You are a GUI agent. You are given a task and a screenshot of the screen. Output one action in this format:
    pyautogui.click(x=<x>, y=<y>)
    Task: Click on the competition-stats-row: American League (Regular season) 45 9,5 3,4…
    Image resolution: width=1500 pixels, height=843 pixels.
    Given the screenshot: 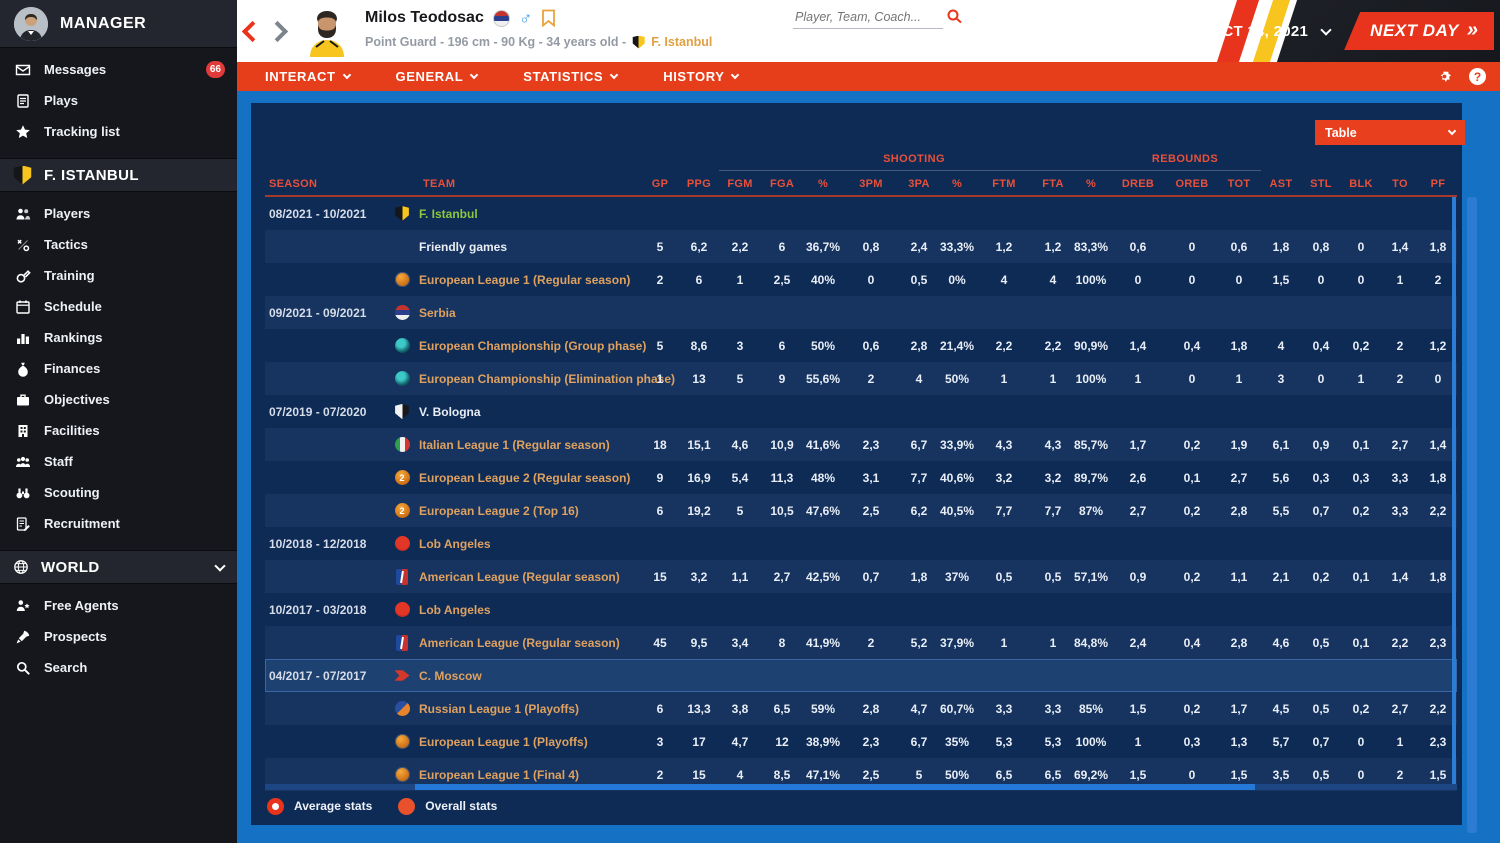 What is the action you would take?
    pyautogui.click(x=861, y=642)
    